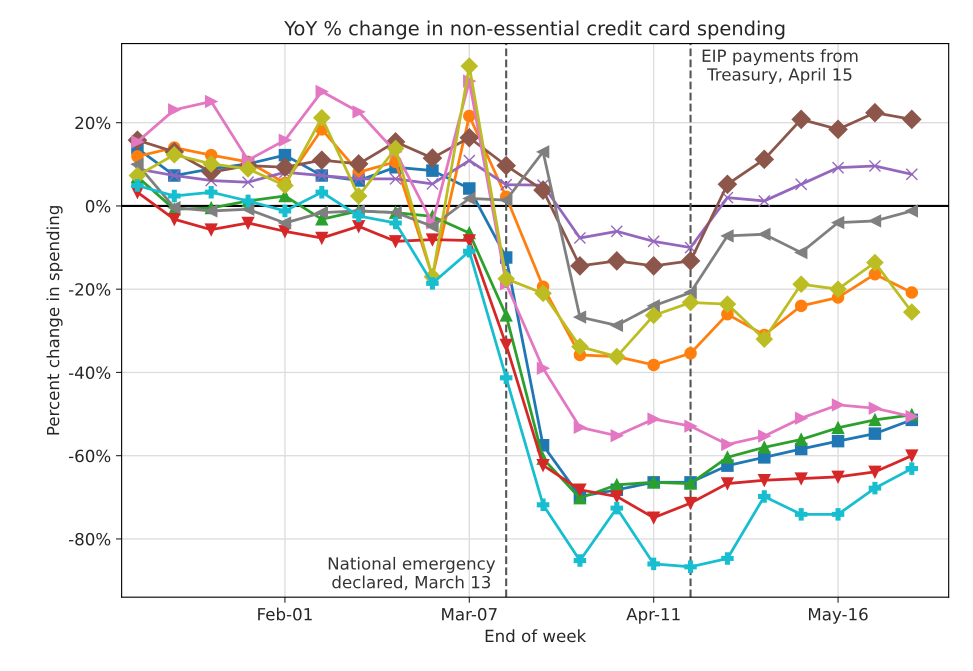  I want to click on y-tick-label: 0%, so click(98, 206).